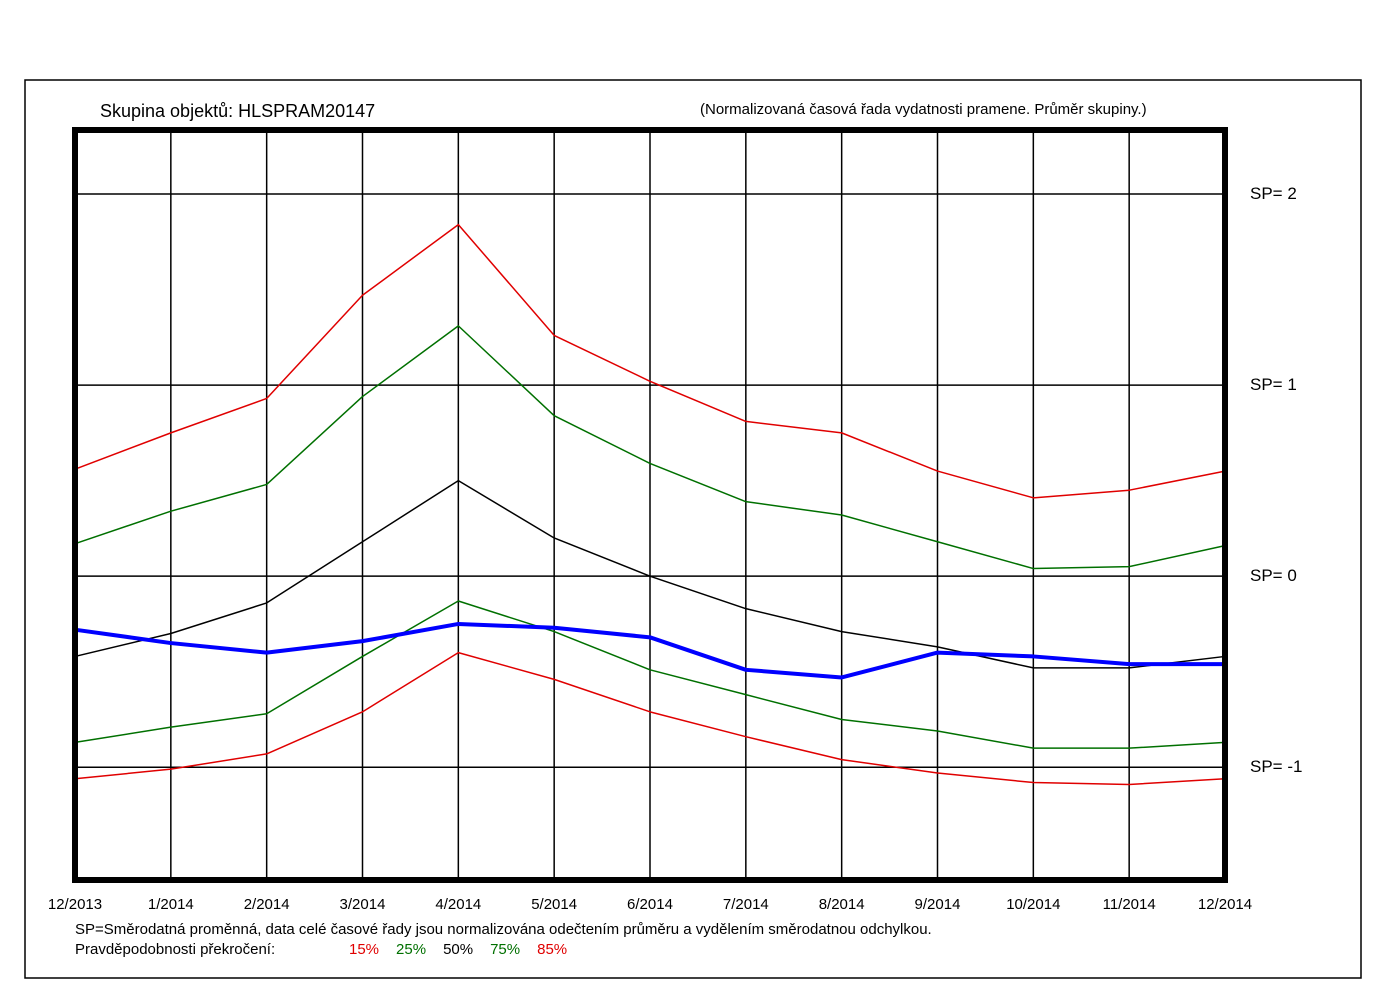 The height and width of the screenshot is (1005, 1387). Describe the element at coordinates (75, 904) in the screenshot. I see `x-tick-label: 12/2013` at that location.